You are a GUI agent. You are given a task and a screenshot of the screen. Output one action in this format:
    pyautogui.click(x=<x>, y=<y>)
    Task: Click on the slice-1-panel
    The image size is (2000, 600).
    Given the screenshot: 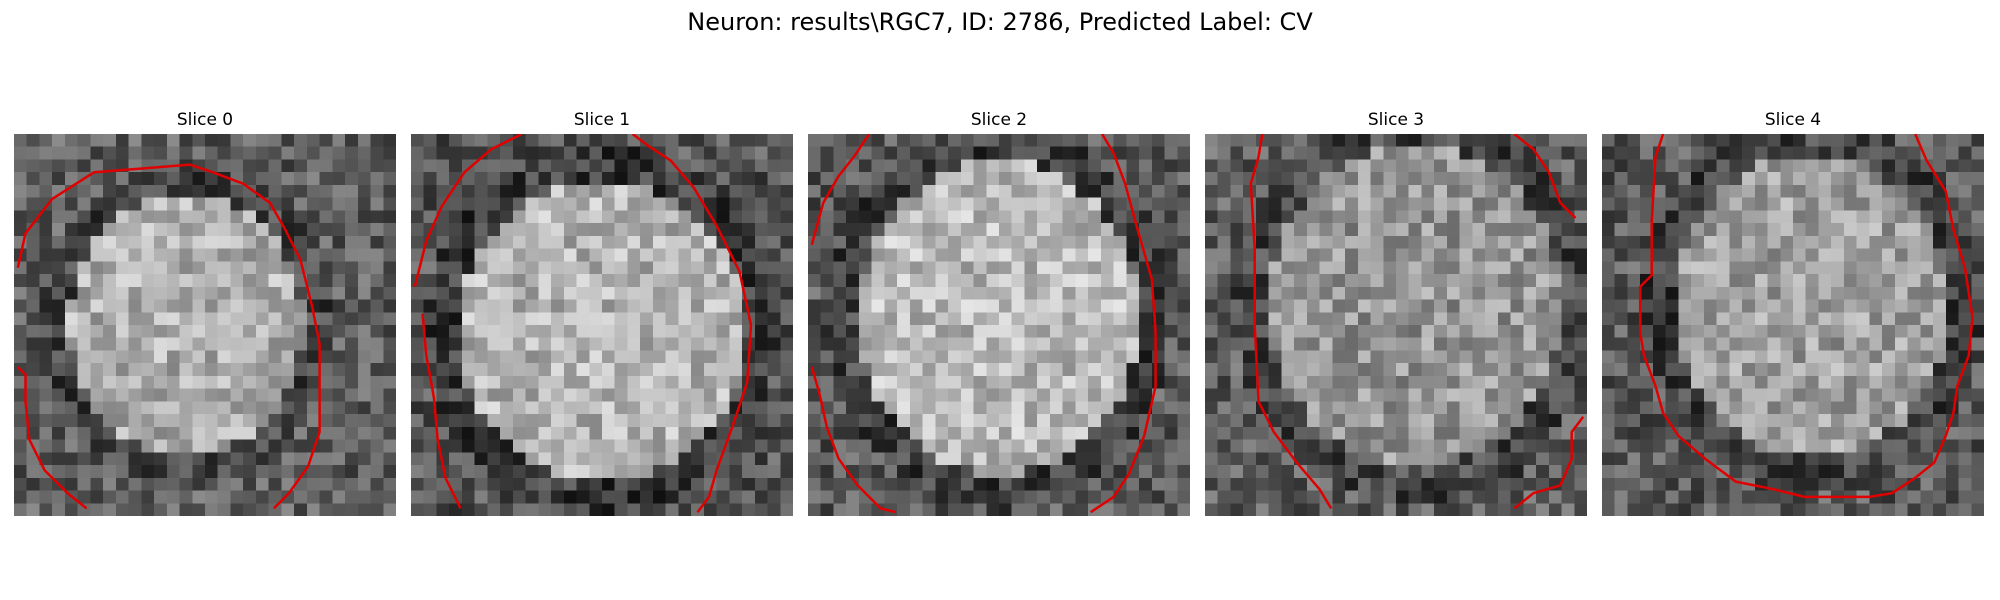 What is the action you would take?
    pyautogui.click(x=602, y=325)
    